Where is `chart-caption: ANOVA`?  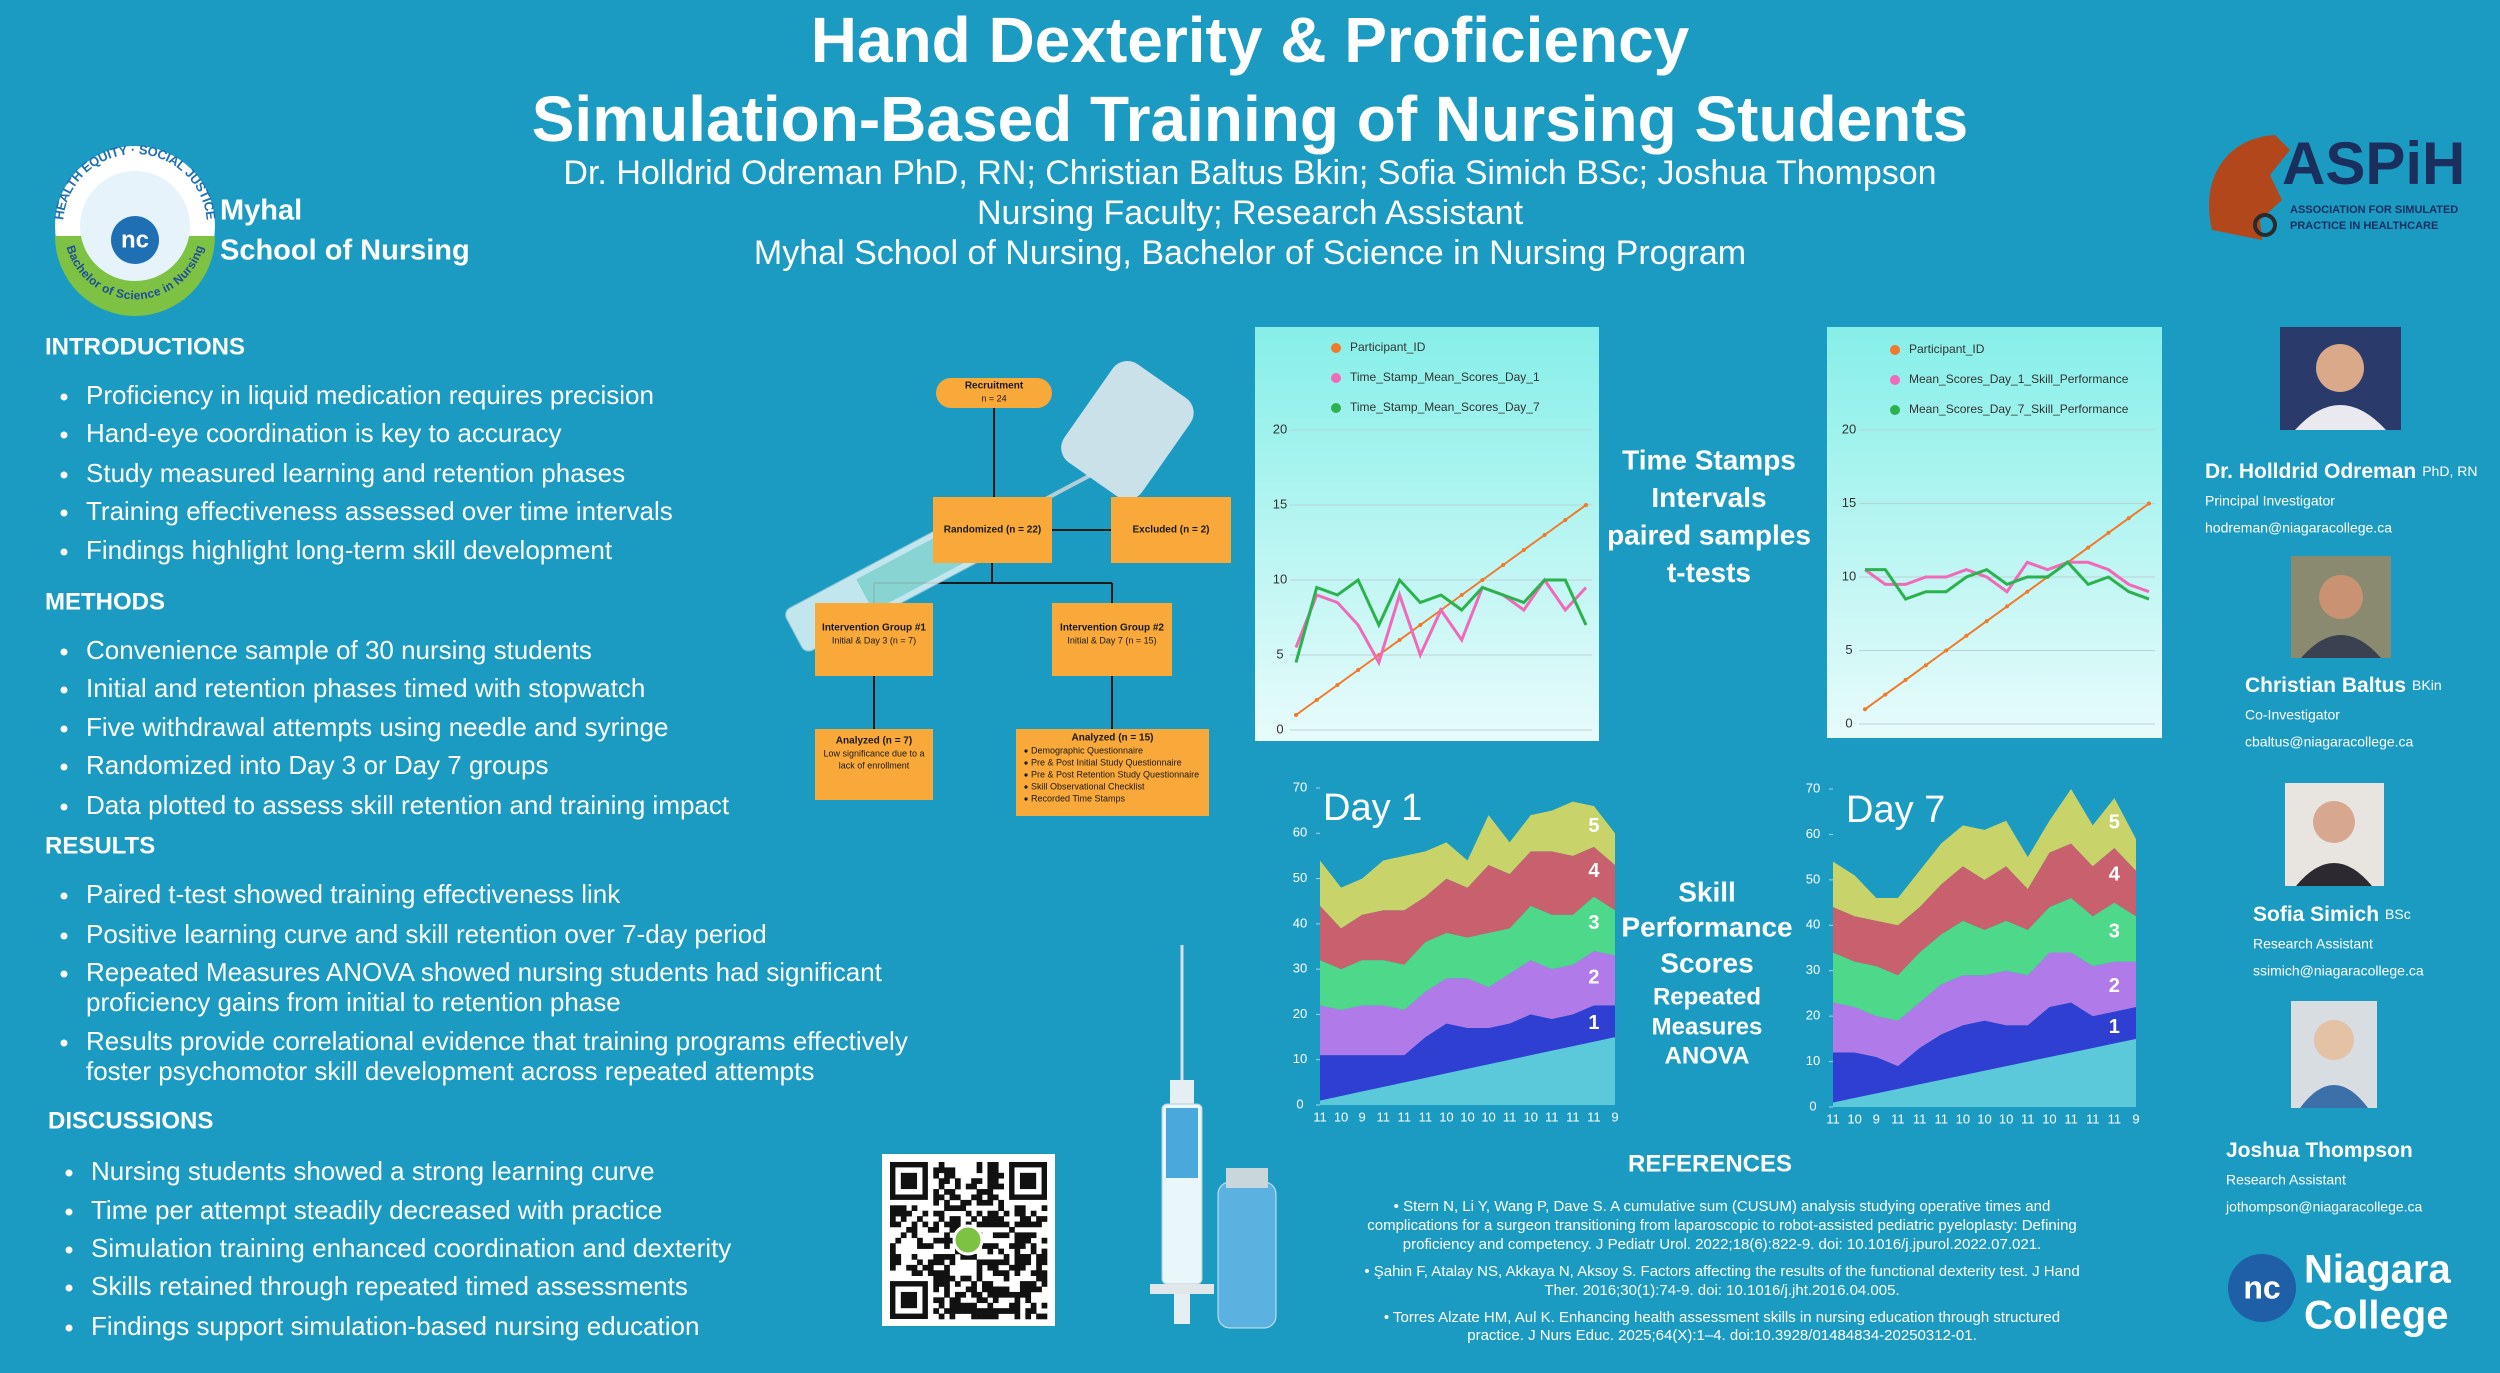
chart-caption: ANOVA is located at coordinates (1707, 1055).